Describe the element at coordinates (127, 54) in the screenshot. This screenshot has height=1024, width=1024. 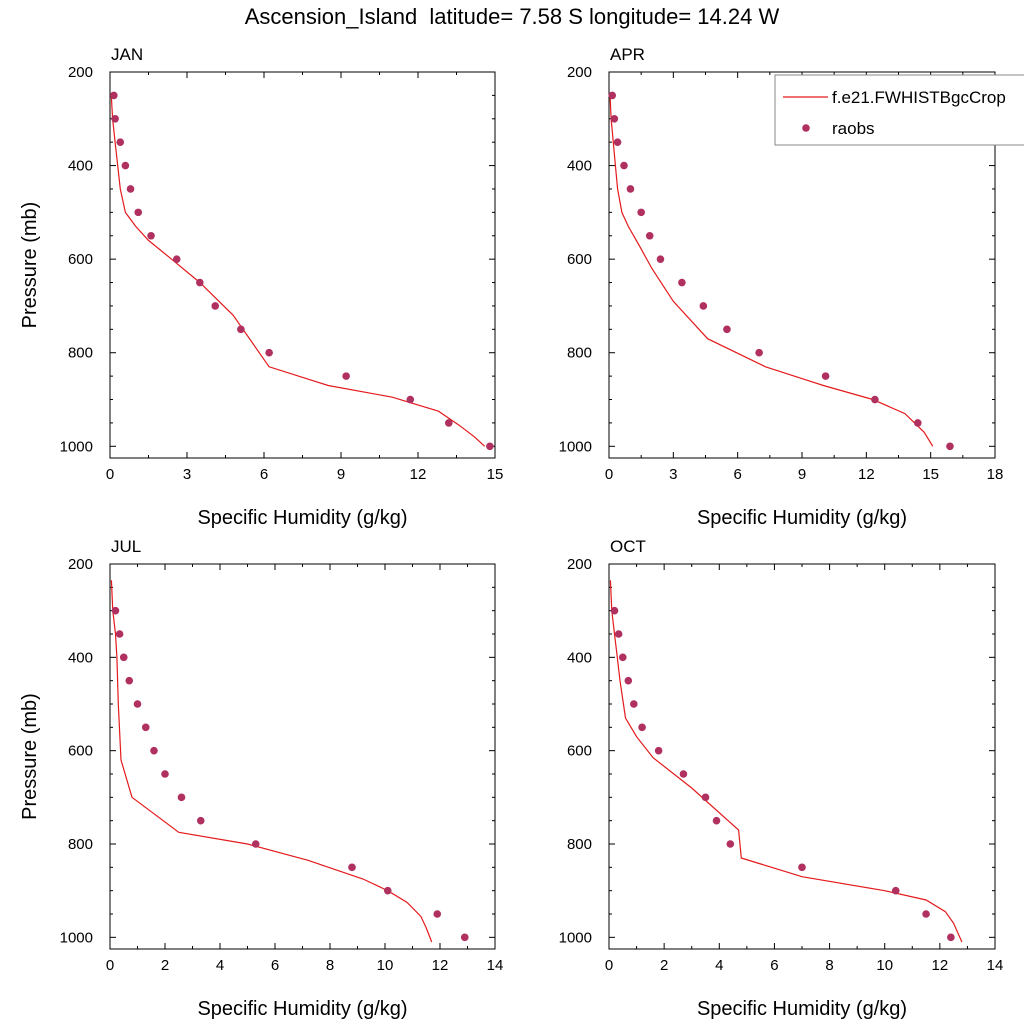
I see `panel-title: JAN` at that location.